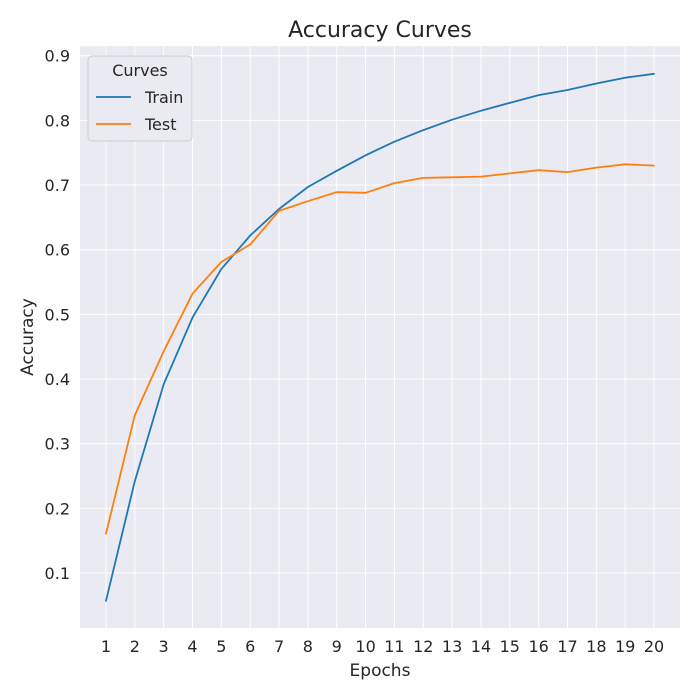  Describe the element at coordinates (106, 646) in the screenshot. I see `x-tick-label: 1` at that location.